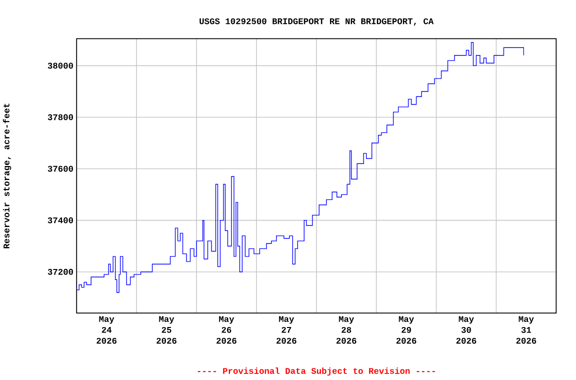  Describe the element at coordinates (286, 330) in the screenshot. I see `x-tick-label: May 27 2026` at that location.